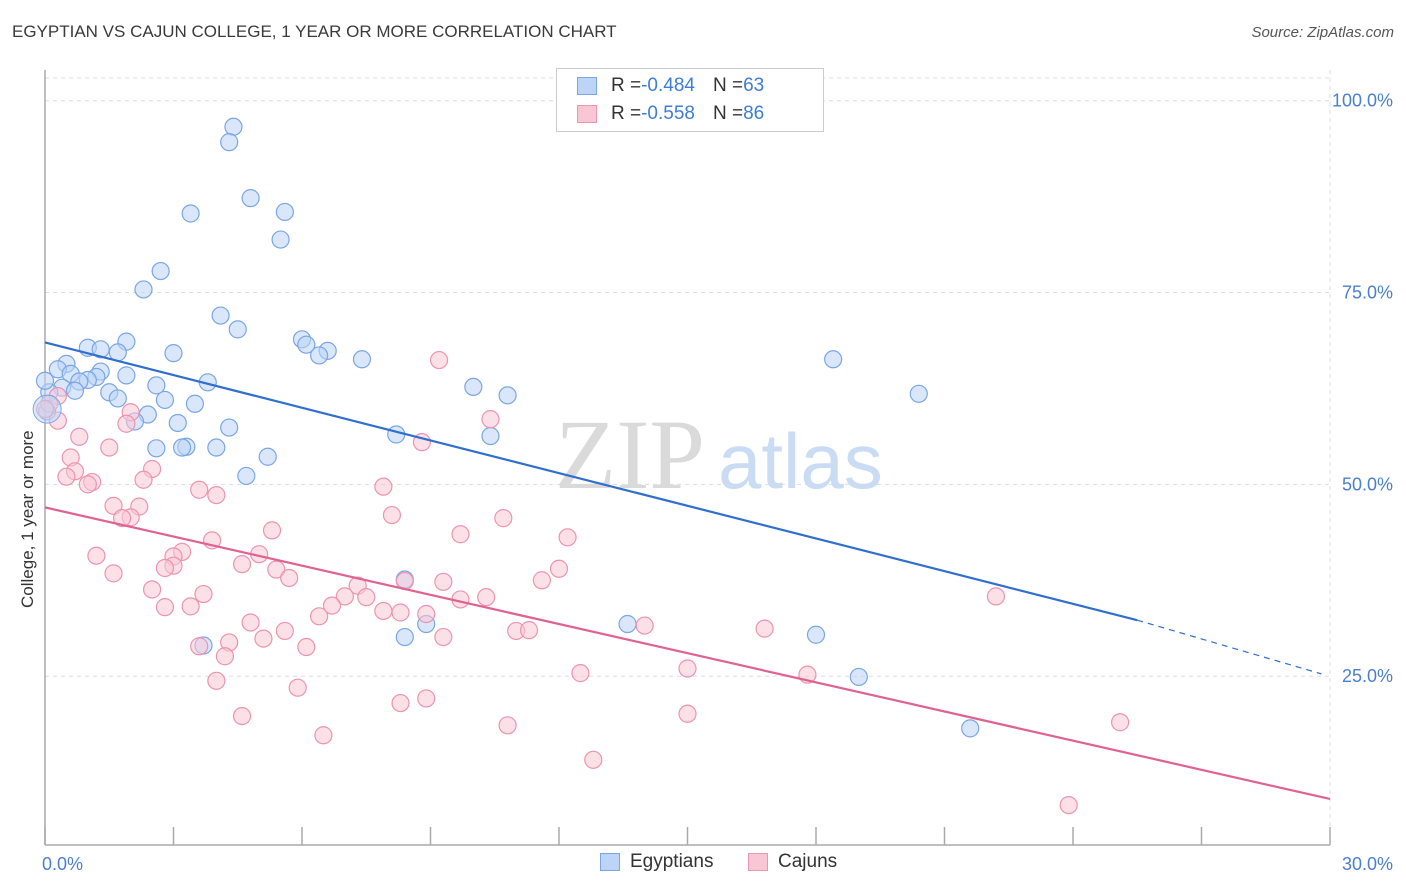 This screenshot has width=1406, height=892. I want to click on x-tick-label: 0.0%, so click(62, 864).